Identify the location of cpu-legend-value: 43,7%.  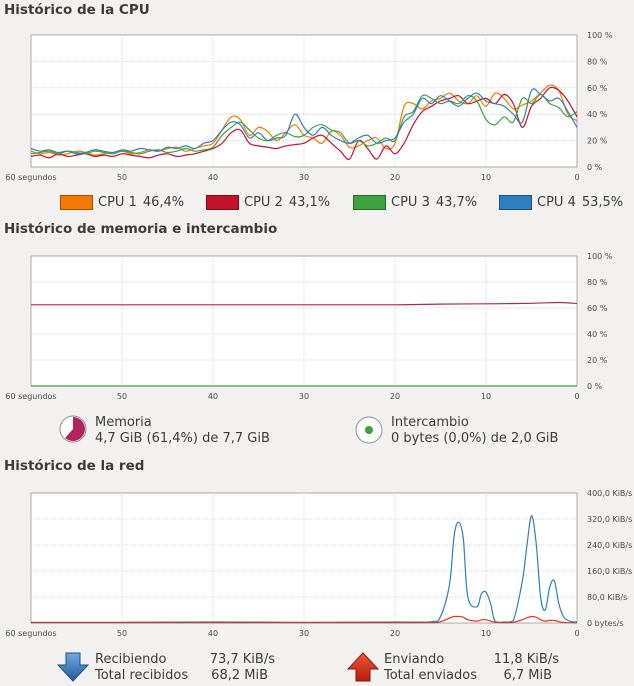
(456, 202).